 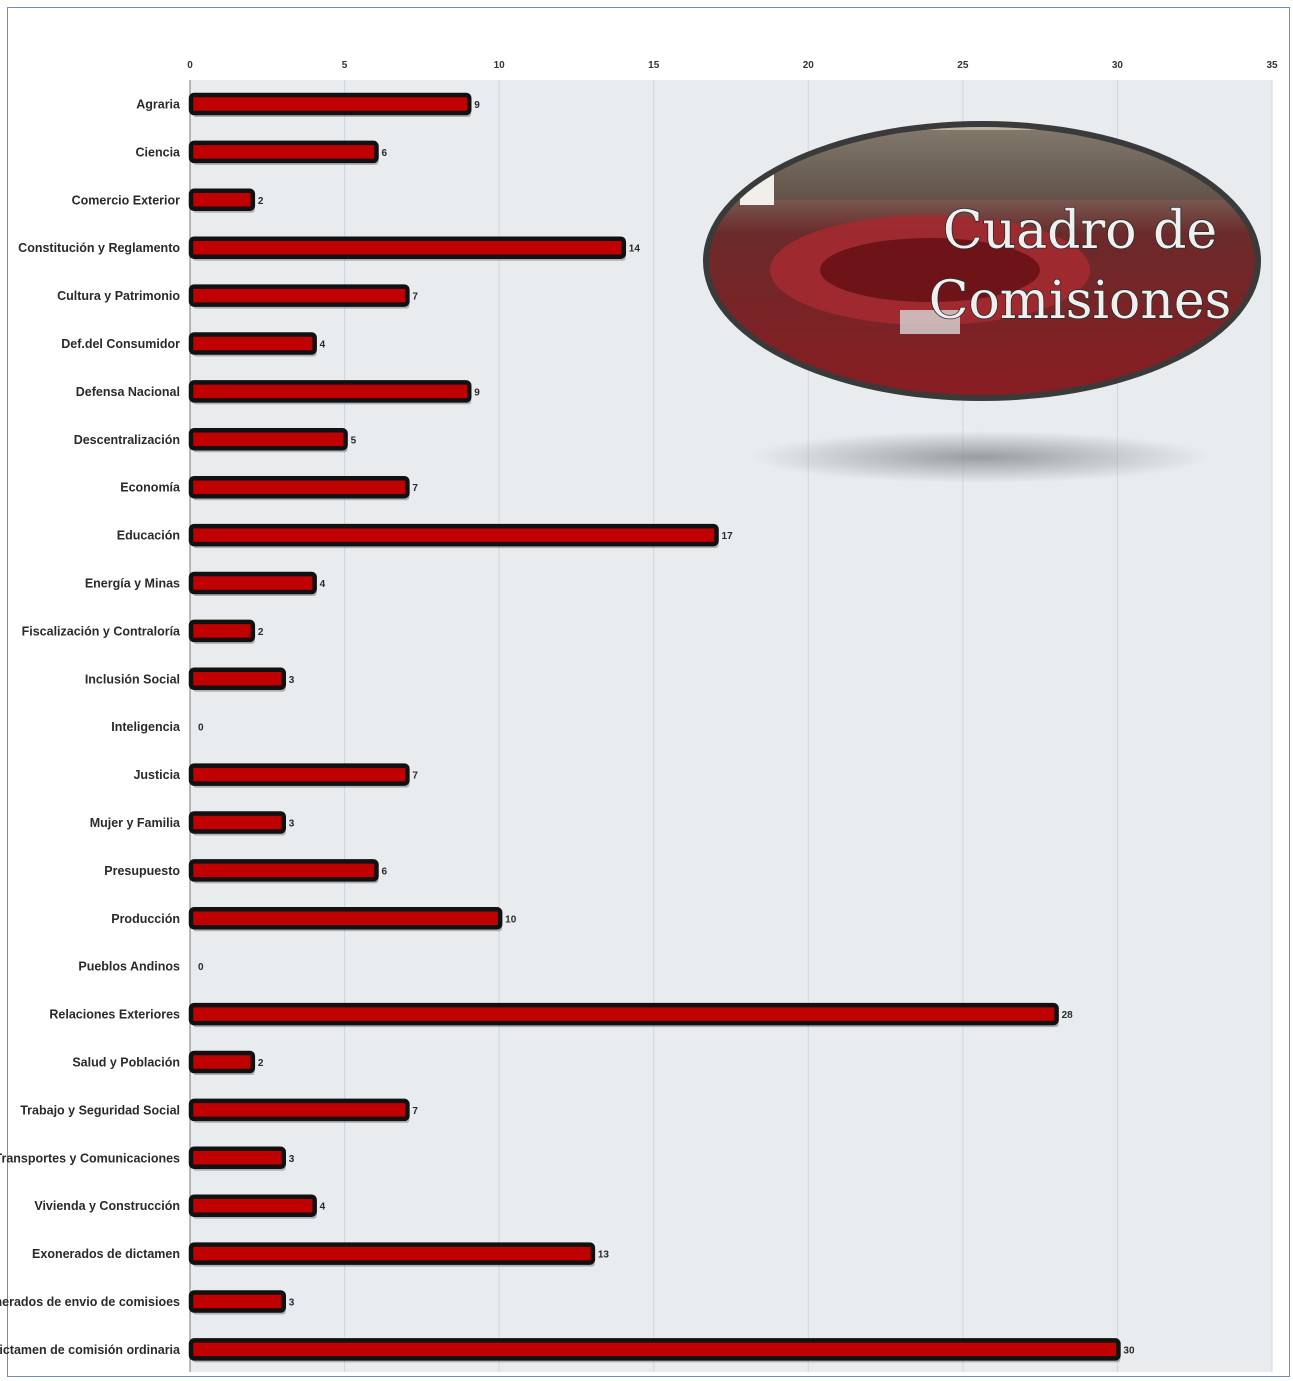 What do you see at coordinates (732, 65) in the screenshot?
I see `x-axis-ticks: 0 5 10 15 20 25 30 35` at bounding box center [732, 65].